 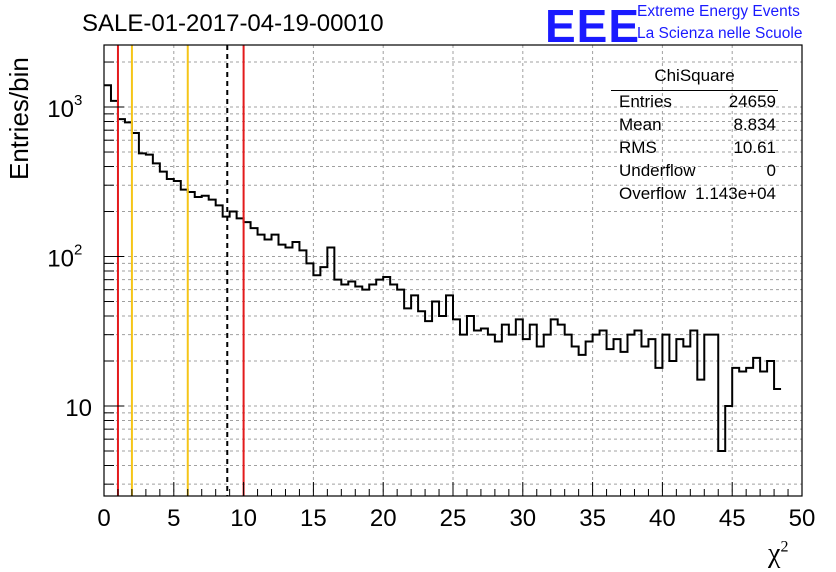 I want to click on x-tick-label: 30, so click(x=522, y=518).